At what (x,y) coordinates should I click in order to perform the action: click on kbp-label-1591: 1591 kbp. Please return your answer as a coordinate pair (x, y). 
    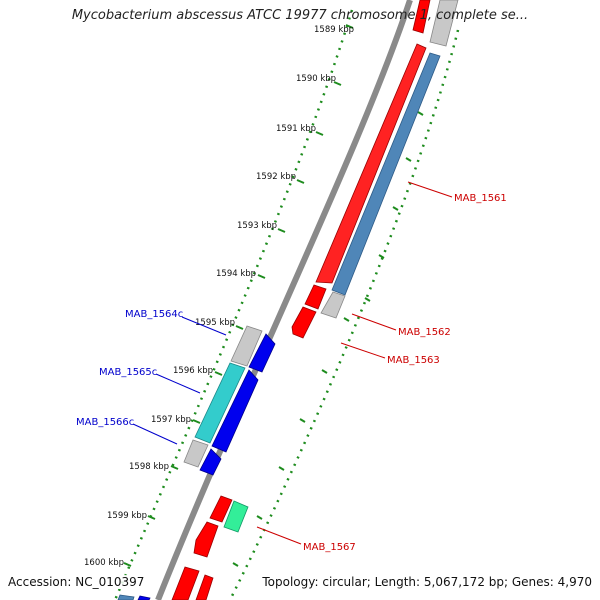
    Looking at the image, I should click on (296, 129).